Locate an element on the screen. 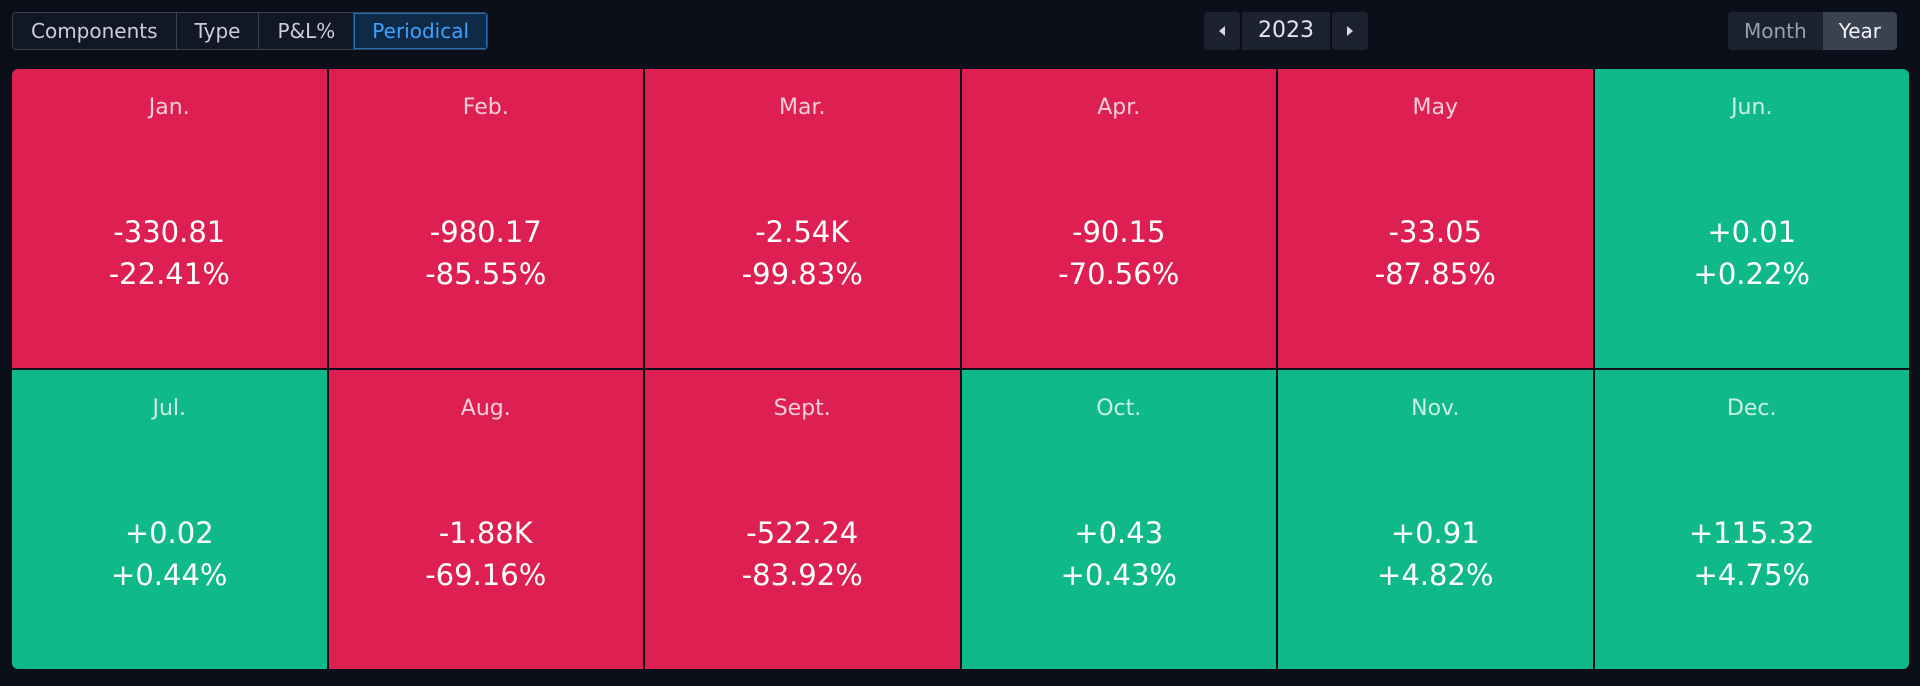  month-values: -1.88K -69.16% is located at coordinates (486, 554).